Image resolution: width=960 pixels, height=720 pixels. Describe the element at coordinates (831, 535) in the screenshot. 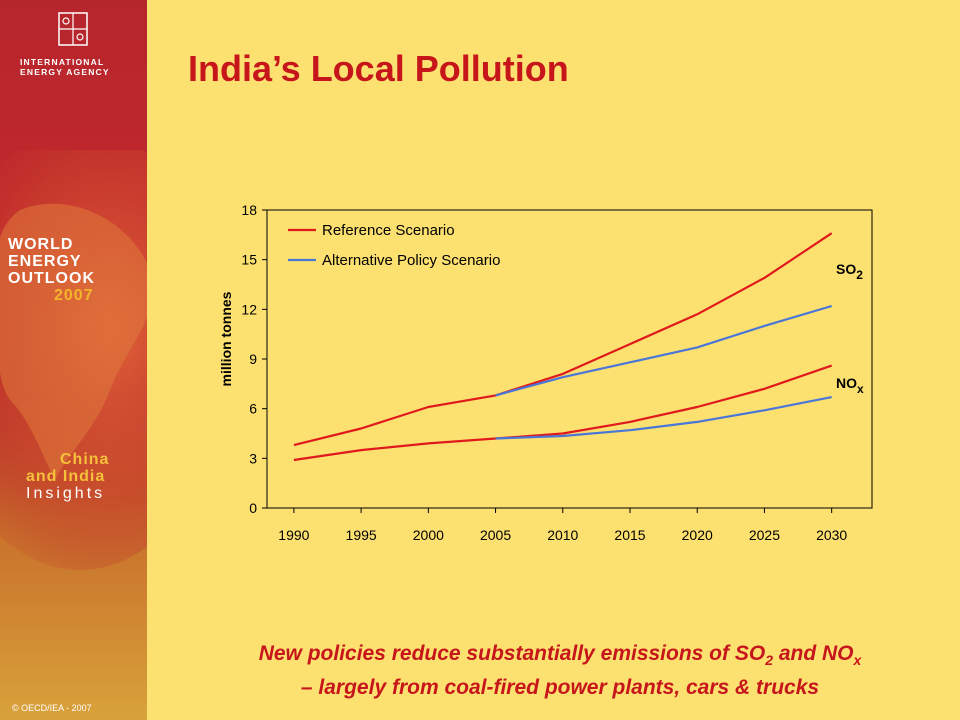

I see `x-tick-label: 2030` at that location.